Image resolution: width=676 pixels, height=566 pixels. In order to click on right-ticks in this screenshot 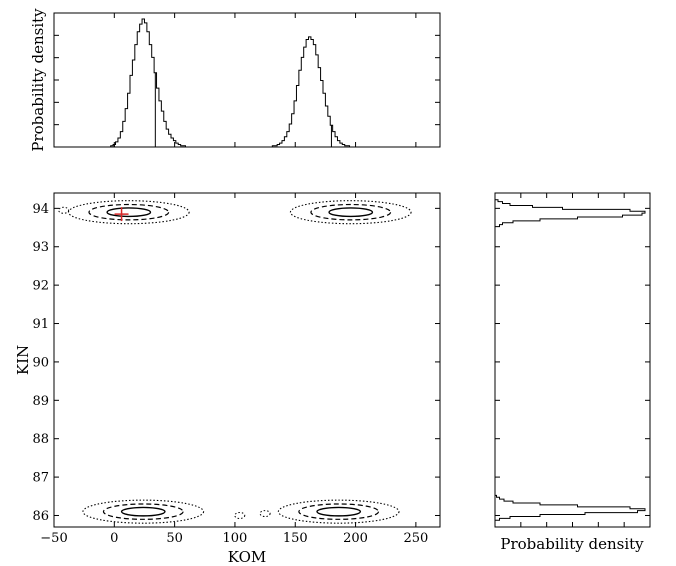, I will do `click(572, 360)`.